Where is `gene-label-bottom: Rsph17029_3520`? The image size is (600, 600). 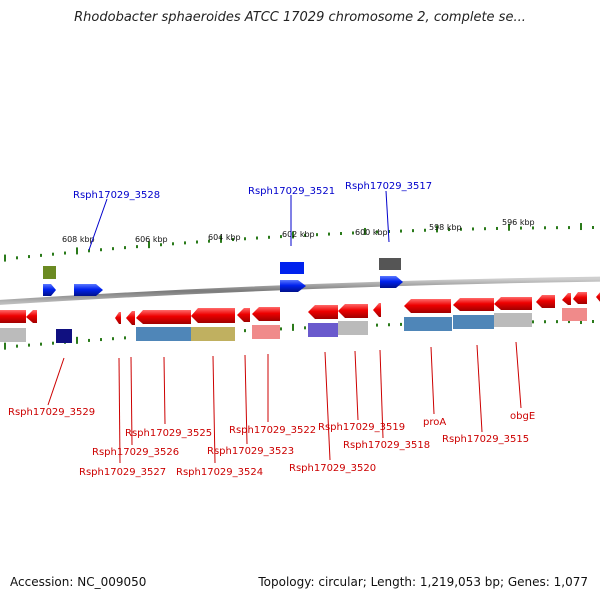
gene-label-bottom: Rsph17029_3520 is located at coordinates (332, 468).